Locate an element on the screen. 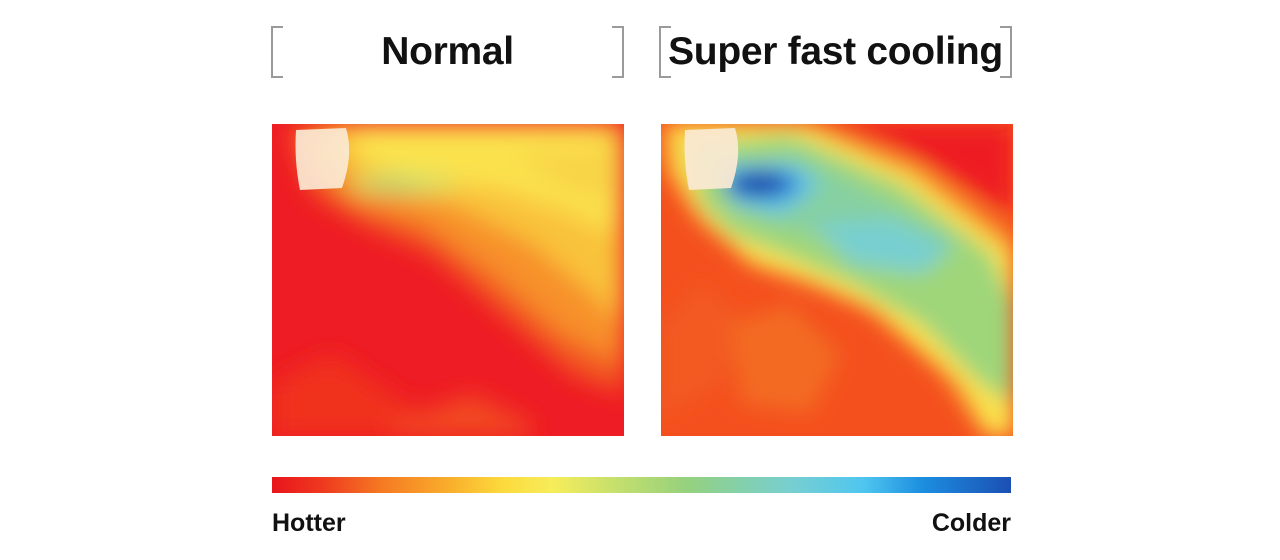  air-vent-super-fast is located at coordinates (711, 159).